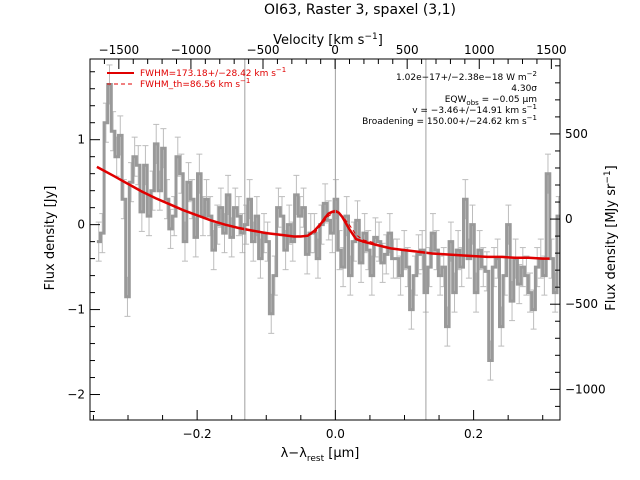 The width and height of the screenshot is (640, 480). What do you see at coordinates (466, 76) in the screenshot?
I see `fit-annotation: 1.02e−17+/−2.38e−18 W m−2` at bounding box center [466, 76].